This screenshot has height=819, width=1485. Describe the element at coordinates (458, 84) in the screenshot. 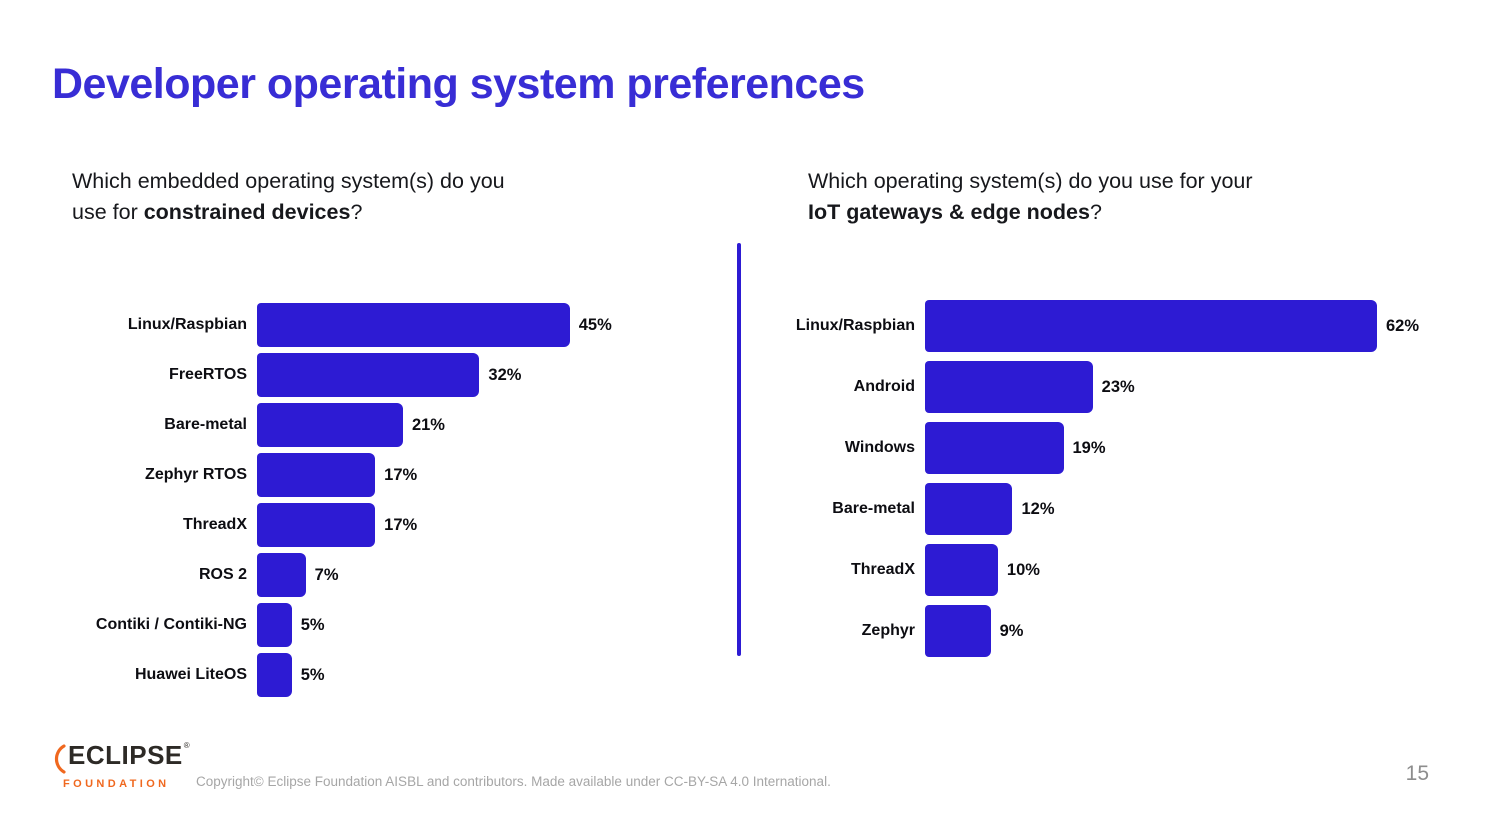

I see `page-title: Developer operating system preferences` at that location.